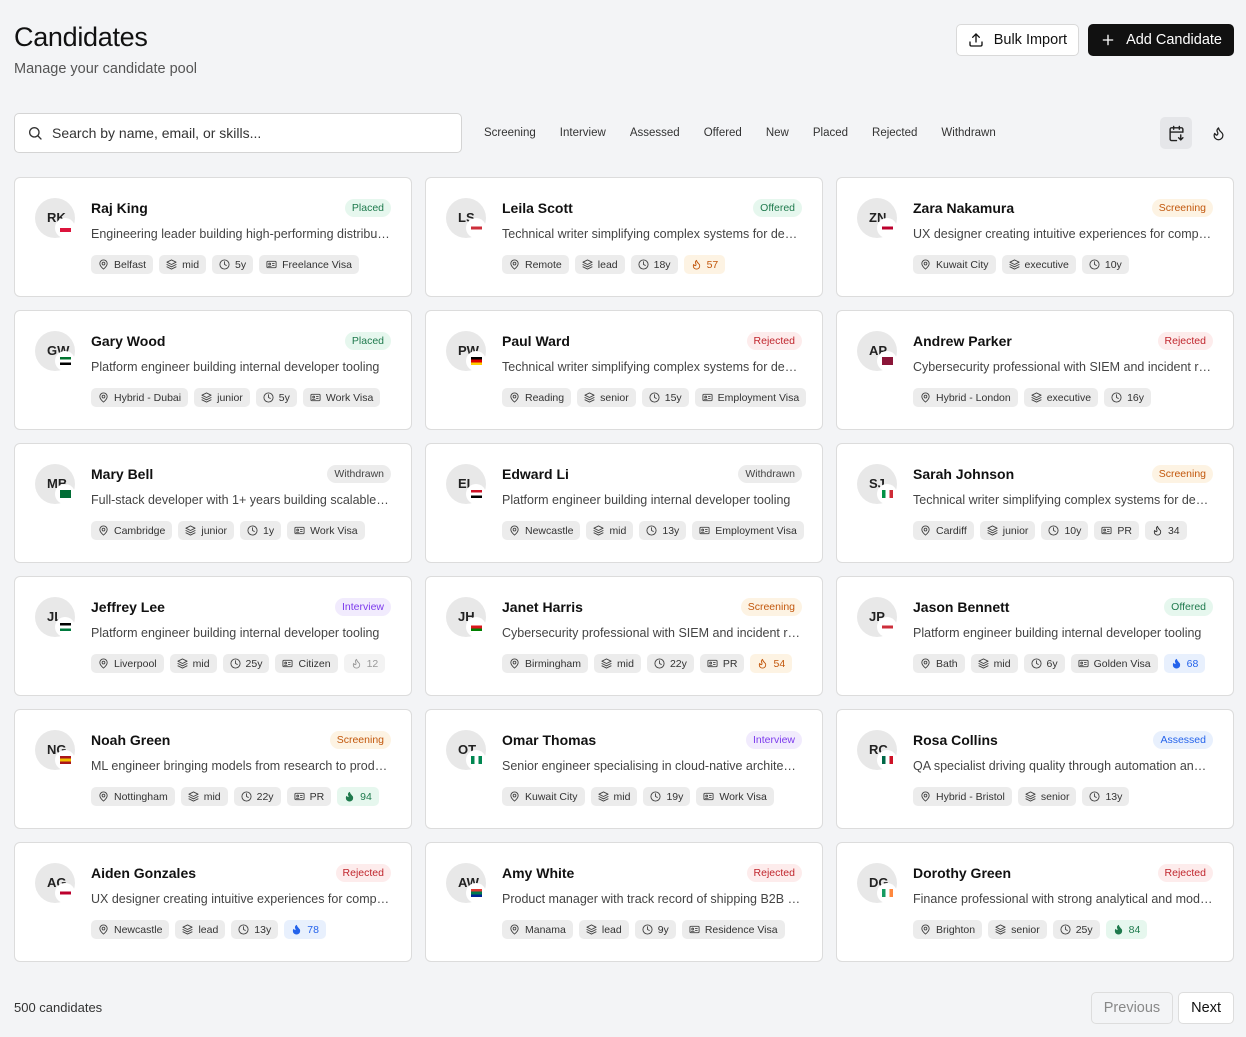 The width and height of the screenshot is (1246, 1037). What do you see at coordinates (1174, 40) in the screenshot?
I see `add-candidate-label: Add Candidate` at bounding box center [1174, 40].